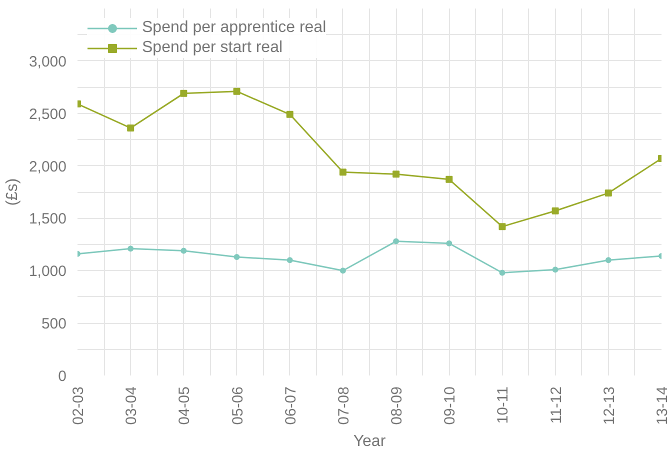 The image size is (671, 452). Describe the element at coordinates (450, 405) in the screenshot. I see `x-tick-label: 09-10` at that location.